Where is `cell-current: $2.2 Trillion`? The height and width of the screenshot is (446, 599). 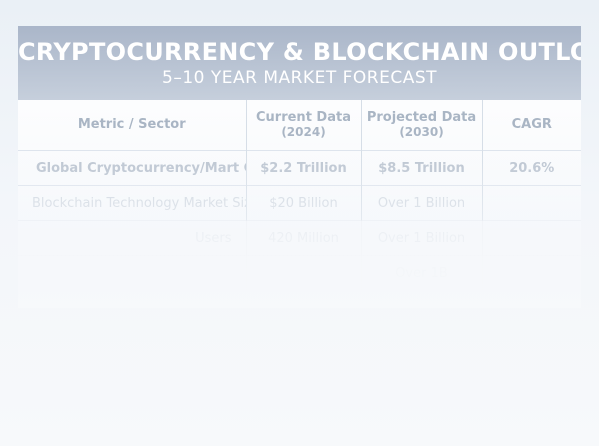
cell-current: $2.2 Trillion is located at coordinates (304, 168).